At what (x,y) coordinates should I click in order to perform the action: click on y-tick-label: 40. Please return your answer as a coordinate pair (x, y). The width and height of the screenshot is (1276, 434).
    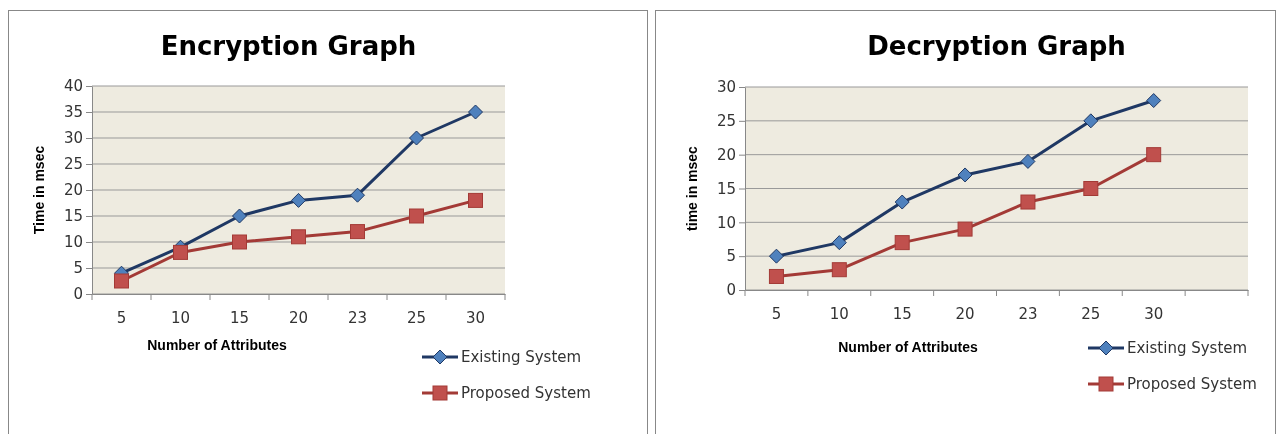
    Looking at the image, I should click on (73, 86).